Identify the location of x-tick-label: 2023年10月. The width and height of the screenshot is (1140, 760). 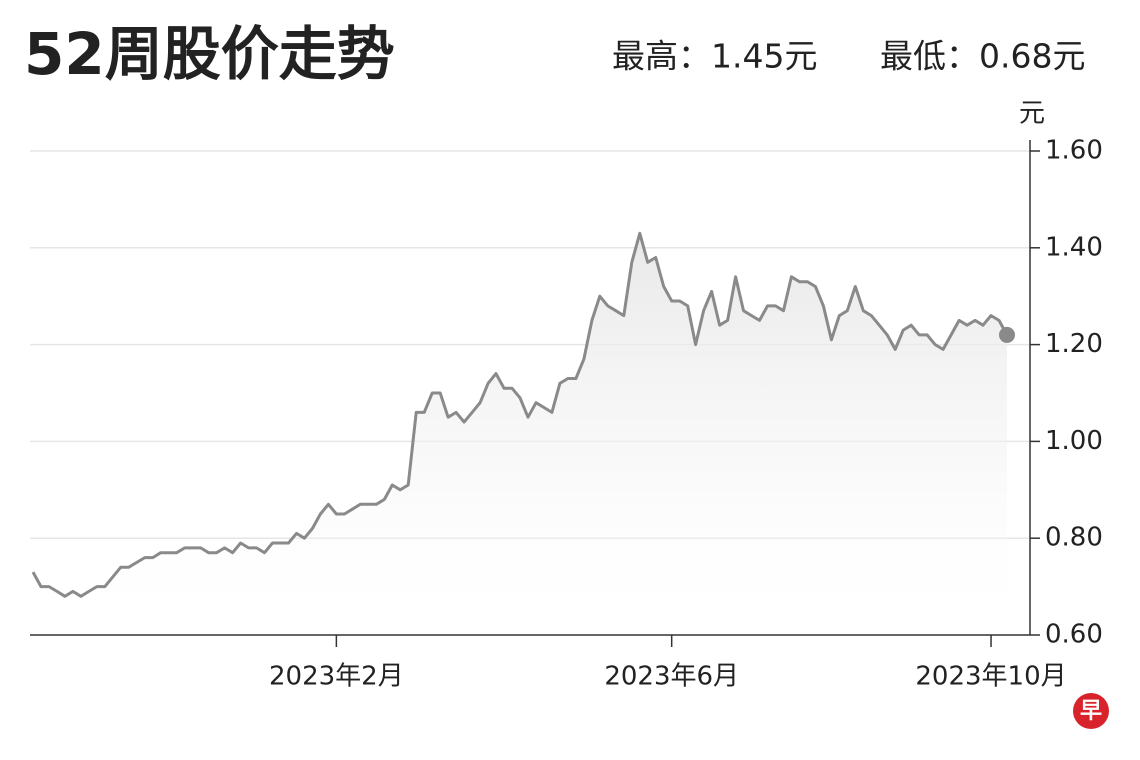
(990, 677).